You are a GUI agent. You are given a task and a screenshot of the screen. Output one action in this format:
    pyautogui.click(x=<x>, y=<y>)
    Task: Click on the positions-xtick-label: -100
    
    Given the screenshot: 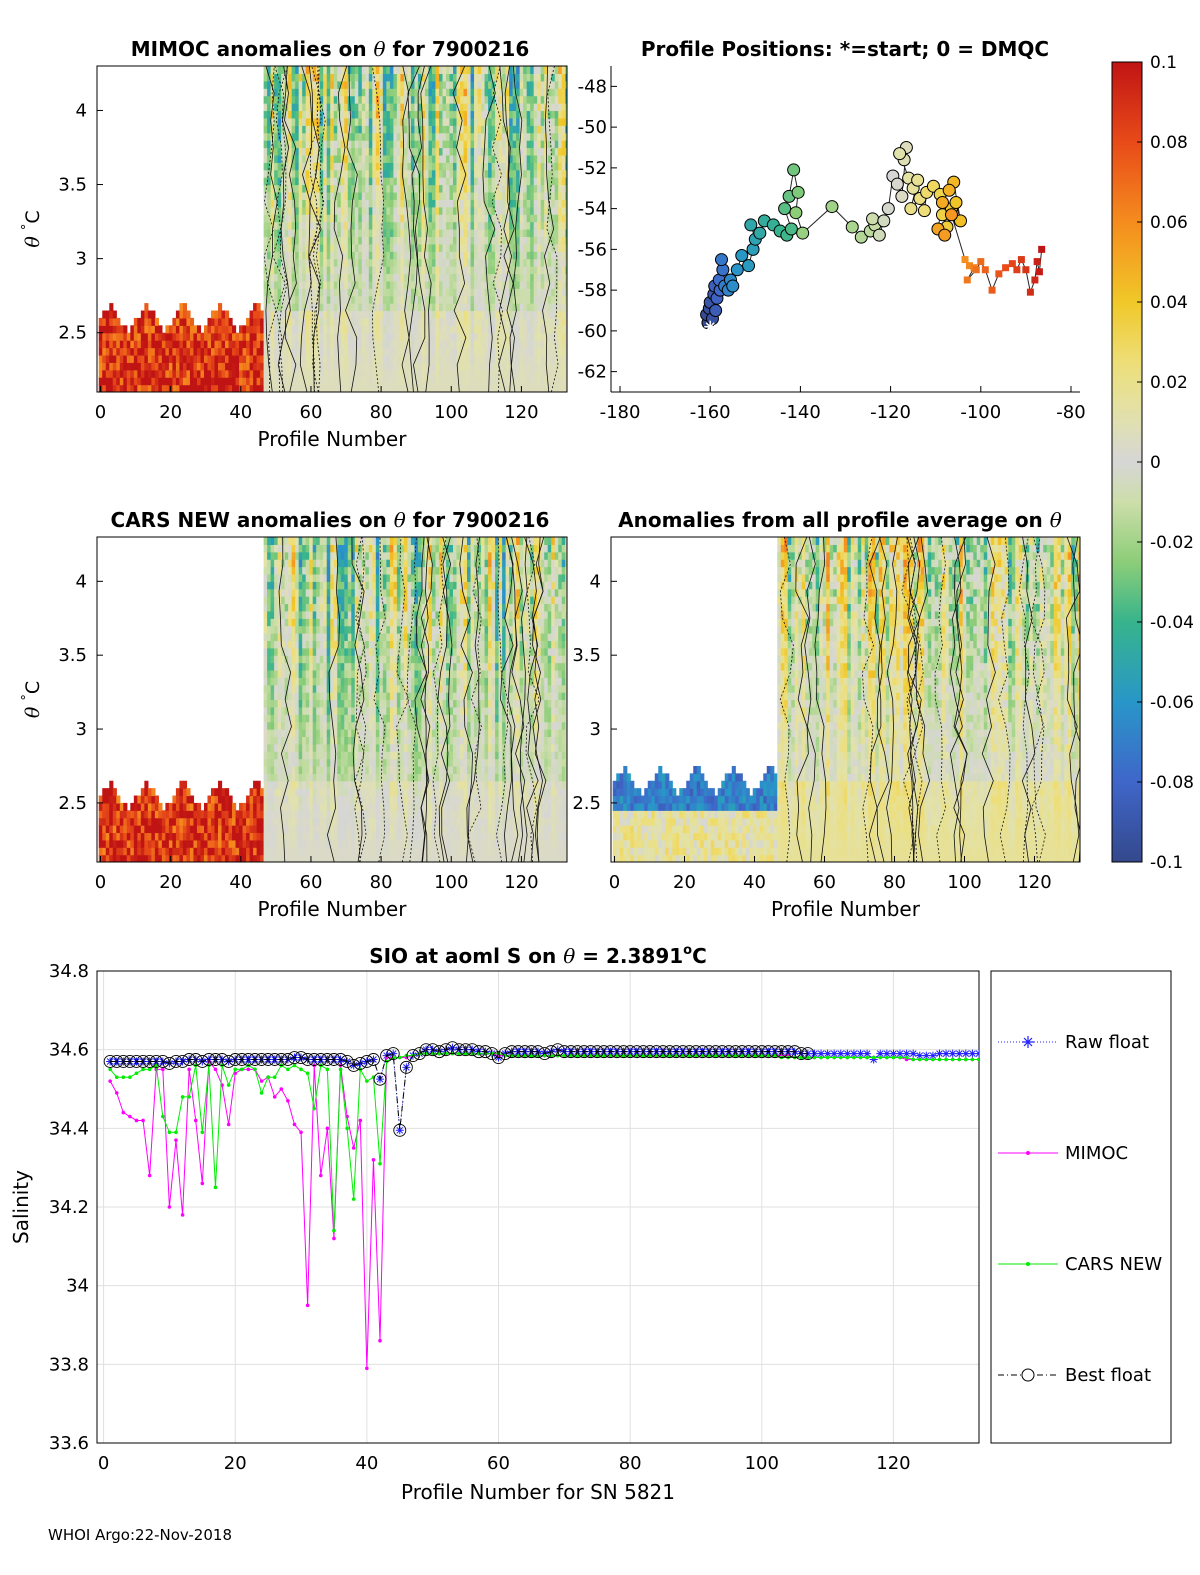 What is the action you would take?
    pyautogui.click(x=980, y=412)
    